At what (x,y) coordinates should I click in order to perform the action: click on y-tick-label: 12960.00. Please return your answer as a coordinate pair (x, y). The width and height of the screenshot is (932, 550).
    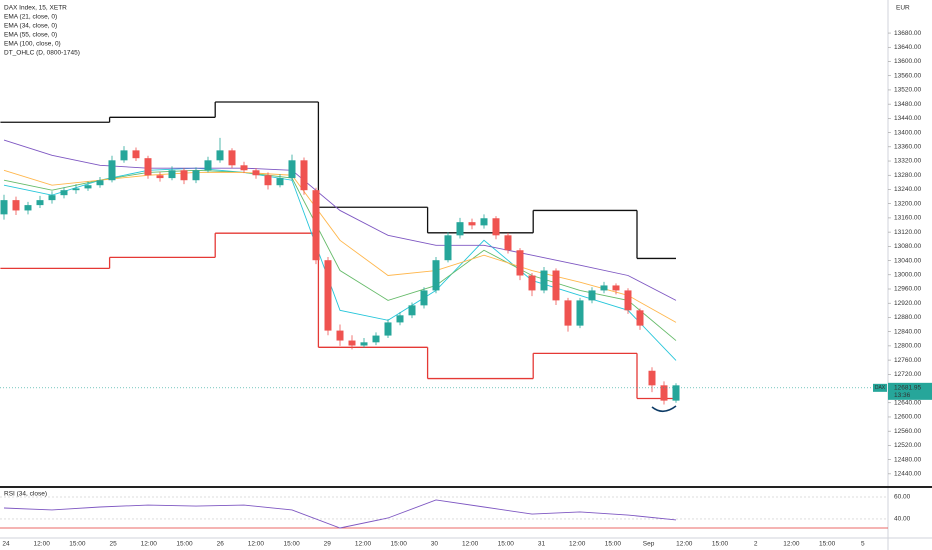
    Looking at the image, I should click on (907, 289).